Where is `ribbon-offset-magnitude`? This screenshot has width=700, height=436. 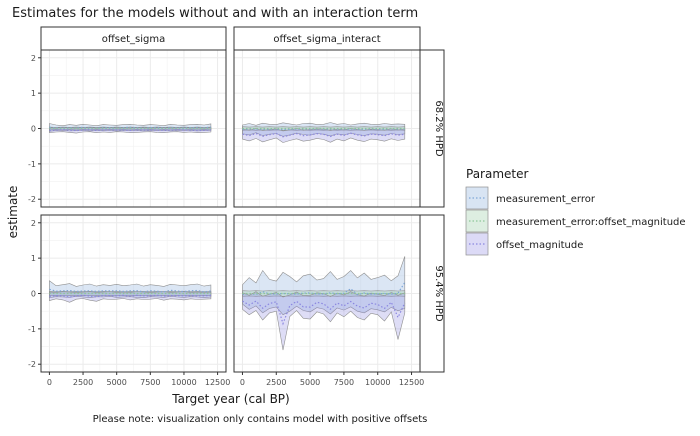 ribbon-offset-magnitude is located at coordinates (130, 297).